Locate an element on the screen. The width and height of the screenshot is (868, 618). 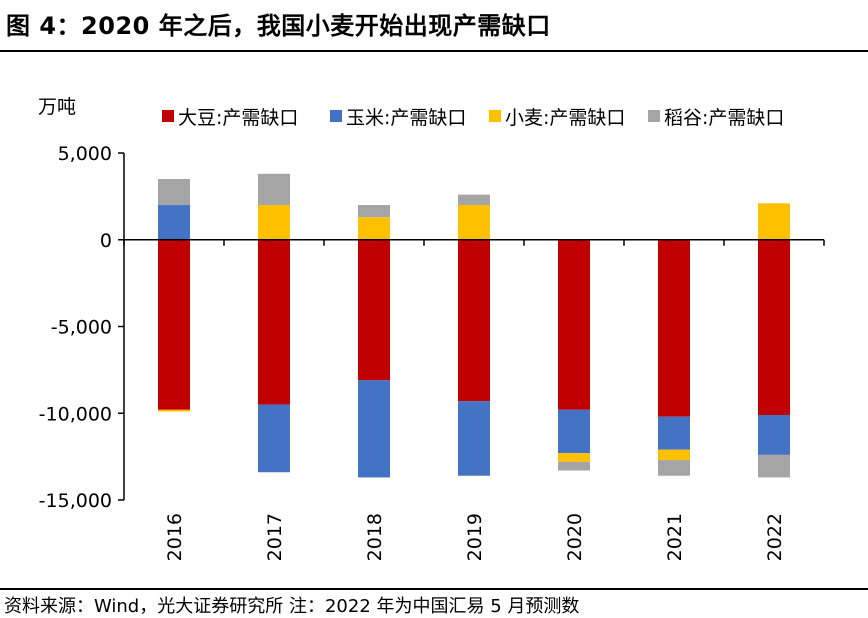
legend-label: 稻谷:产需缺口 is located at coordinates (724, 118).